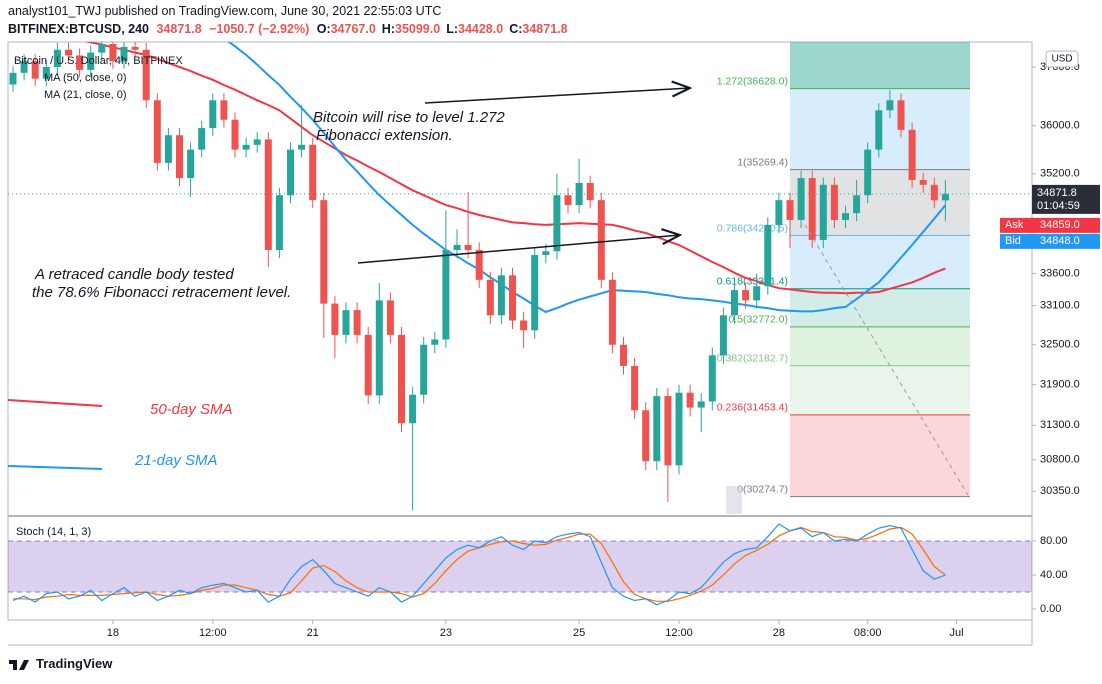 Image resolution: width=1102 pixels, height=684 pixels. What do you see at coordinates (518, 249) in the screenshot?
I see `arrow` at bounding box center [518, 249].